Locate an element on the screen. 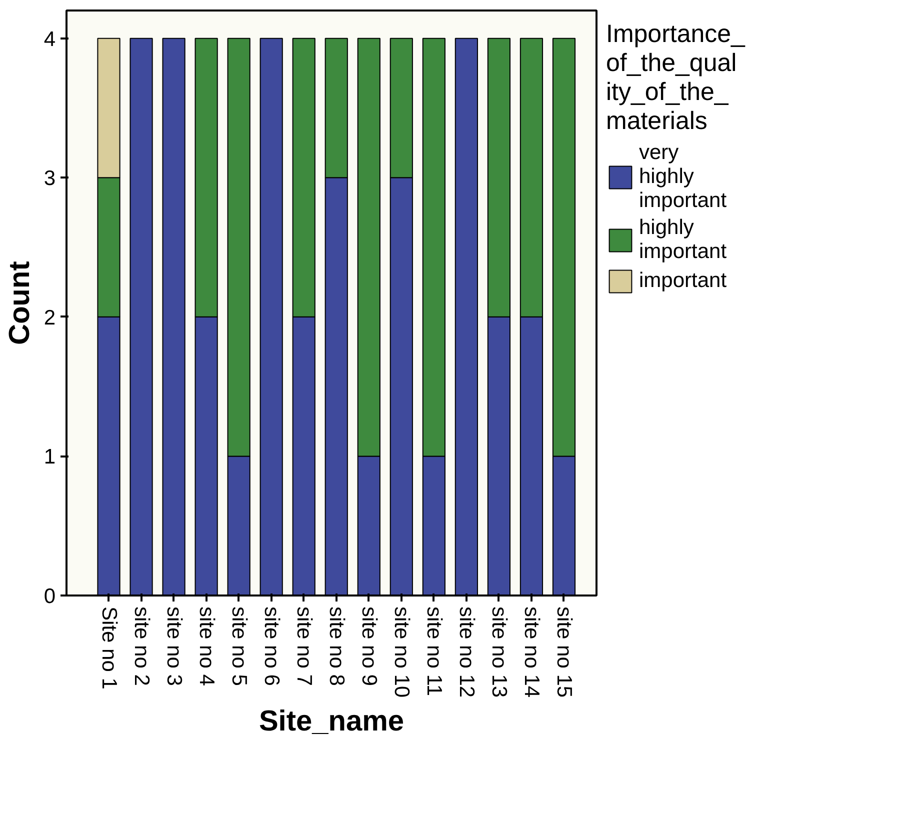  x-tick-label: site no 10 is located at coordinates (401, 652).